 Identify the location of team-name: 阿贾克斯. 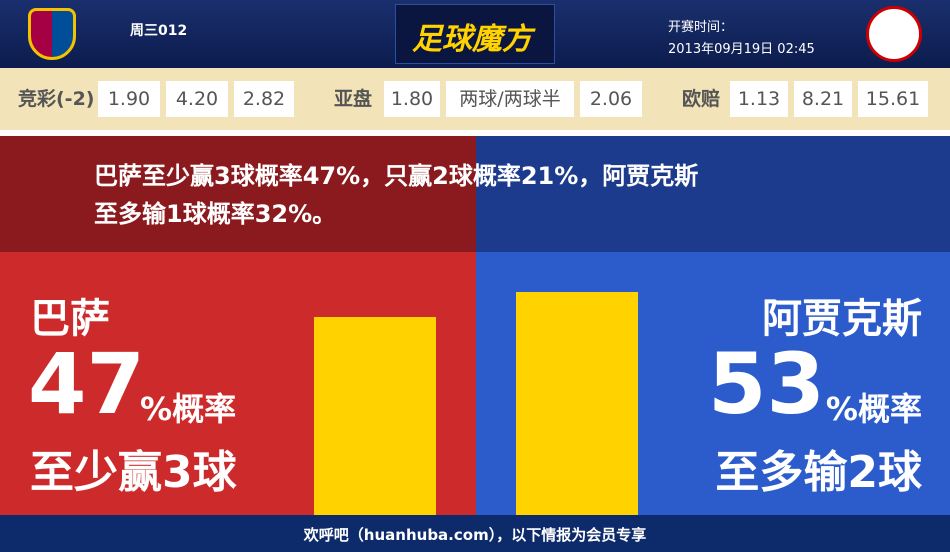
(842, 319).